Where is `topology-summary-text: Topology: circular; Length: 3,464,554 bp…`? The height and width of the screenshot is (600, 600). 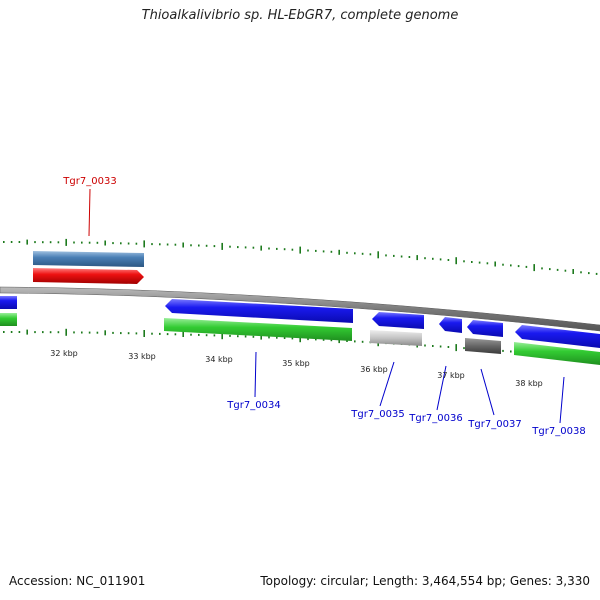
topology-summary-text: Topology: circular; Length: 3,464,554 bp… is located at coordinates (425, 581).